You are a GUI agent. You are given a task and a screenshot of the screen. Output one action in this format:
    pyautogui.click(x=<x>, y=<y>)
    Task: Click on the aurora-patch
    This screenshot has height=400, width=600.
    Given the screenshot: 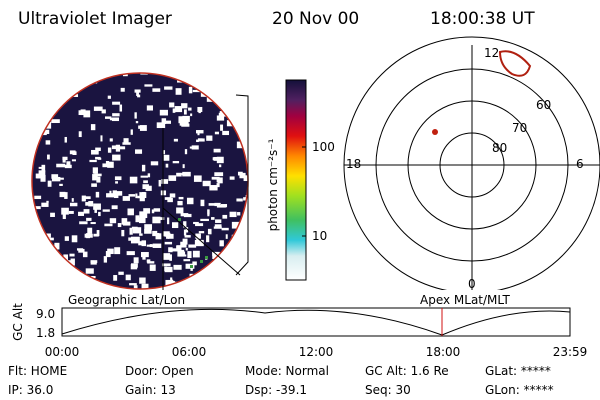 What is the action you would take?
    pyautogui.click(x=515, y=63)
    